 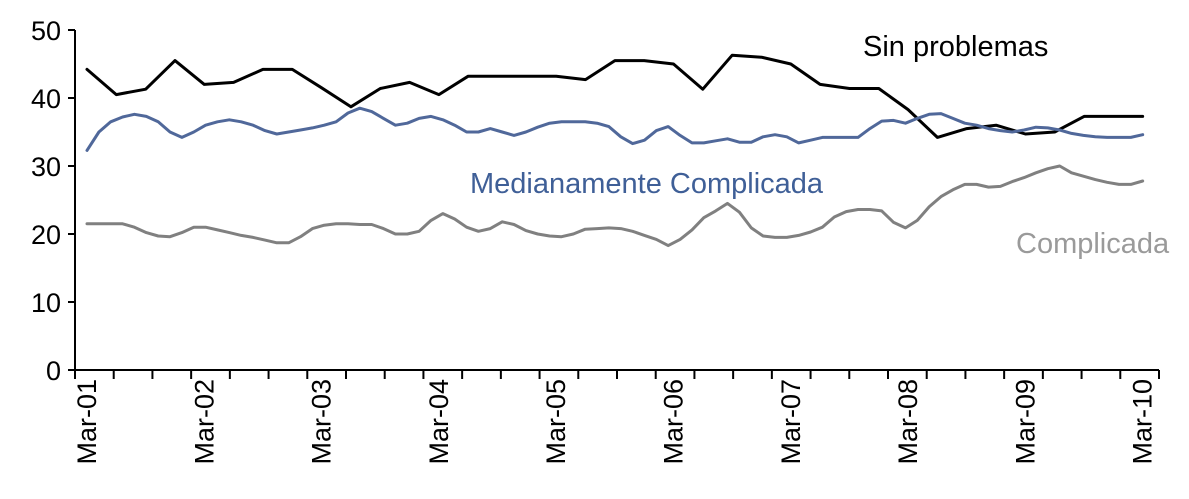 What do you see at coordinates (322, 422) in the screenshot?
I see `x-tick-label: Mar-03` at bounding box center [322, 422].